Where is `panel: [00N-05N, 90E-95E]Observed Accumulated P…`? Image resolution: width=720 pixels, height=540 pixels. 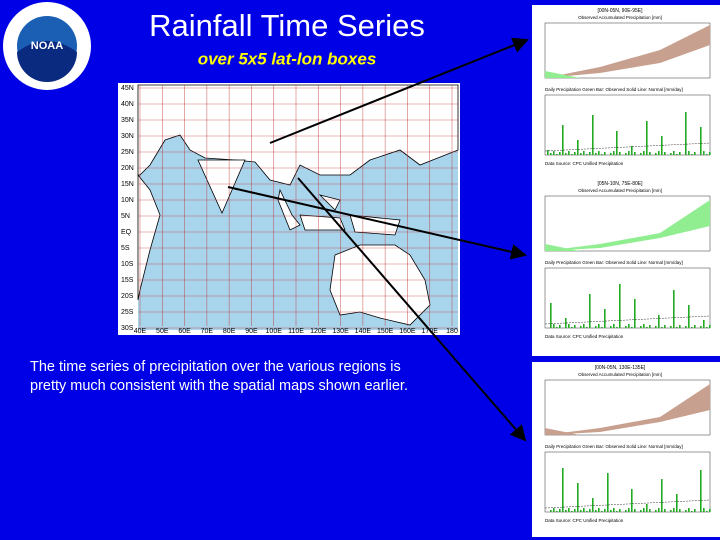 panel: [00N-05N, 90E-95E]Observed Accumulated P… is located at coordinates (626, 92).